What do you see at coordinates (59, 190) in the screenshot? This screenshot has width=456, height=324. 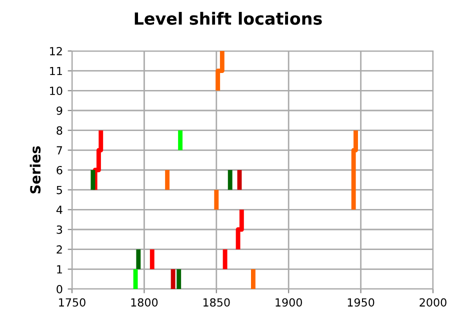 I see `y-tick-label: 5` at bounding box center [59, 190].